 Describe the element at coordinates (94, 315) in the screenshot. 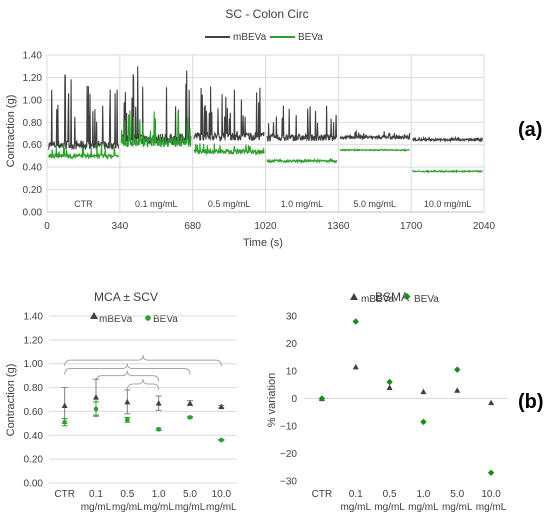

I see `chart-b-legend-marker-mbeva` at that location.